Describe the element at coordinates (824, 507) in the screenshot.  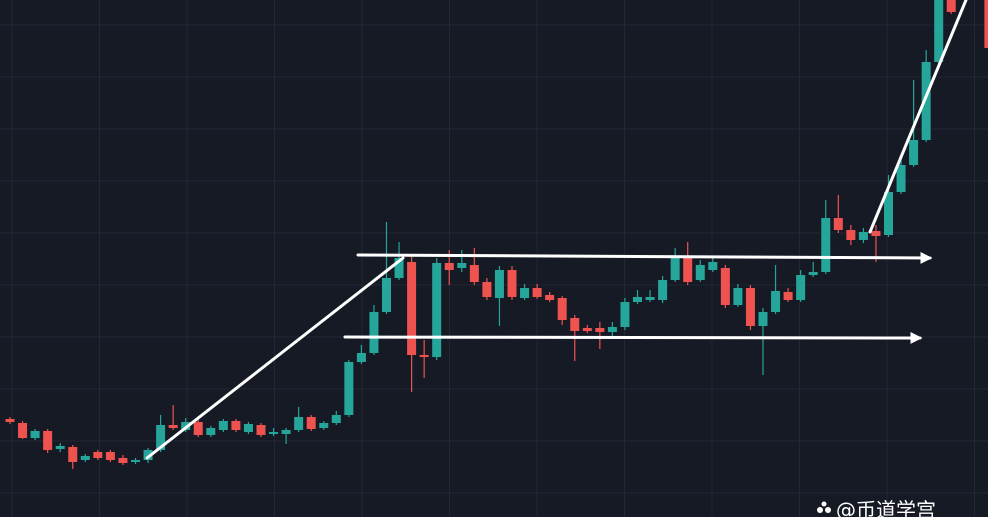
I see `watermark-icon` at that location.